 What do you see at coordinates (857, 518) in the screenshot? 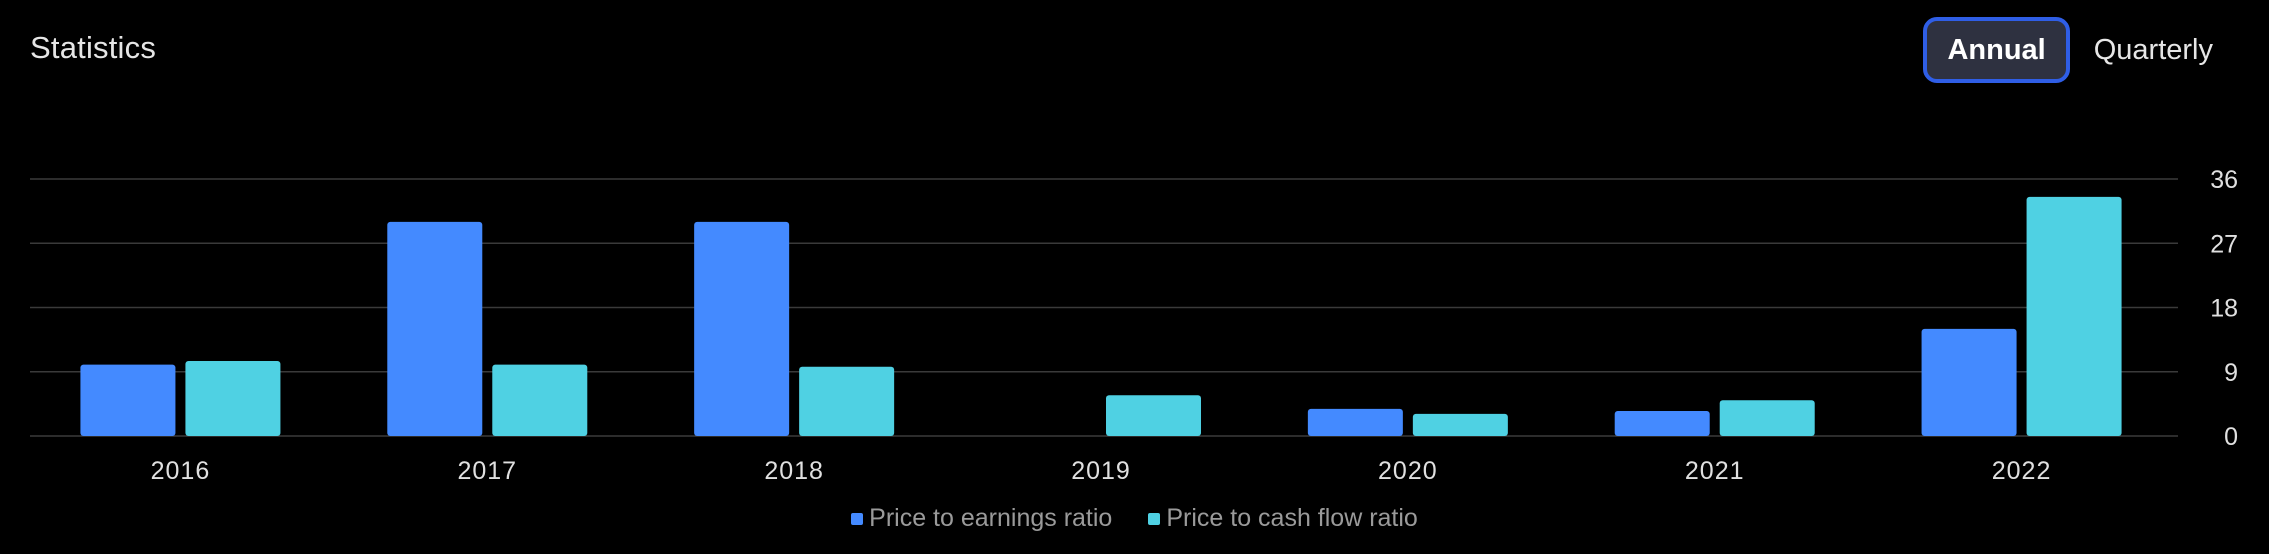
I see `legend-swatch-pe` at bounding box center [857, 518].